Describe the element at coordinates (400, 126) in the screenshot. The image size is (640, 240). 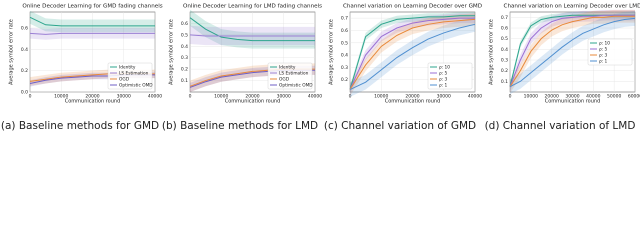
I see `caption: (c) Channel variation of GMD` at that location.